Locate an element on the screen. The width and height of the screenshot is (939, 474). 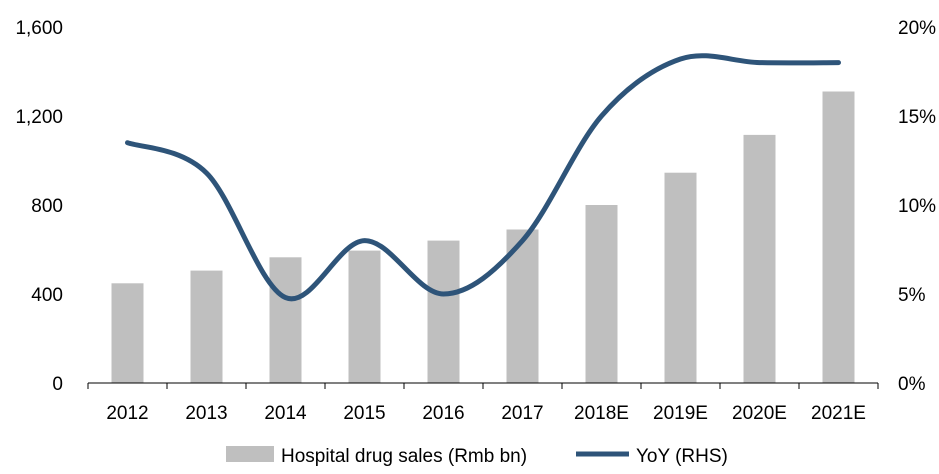
left-tick-label: 800 is located at coordinates (47, 206).